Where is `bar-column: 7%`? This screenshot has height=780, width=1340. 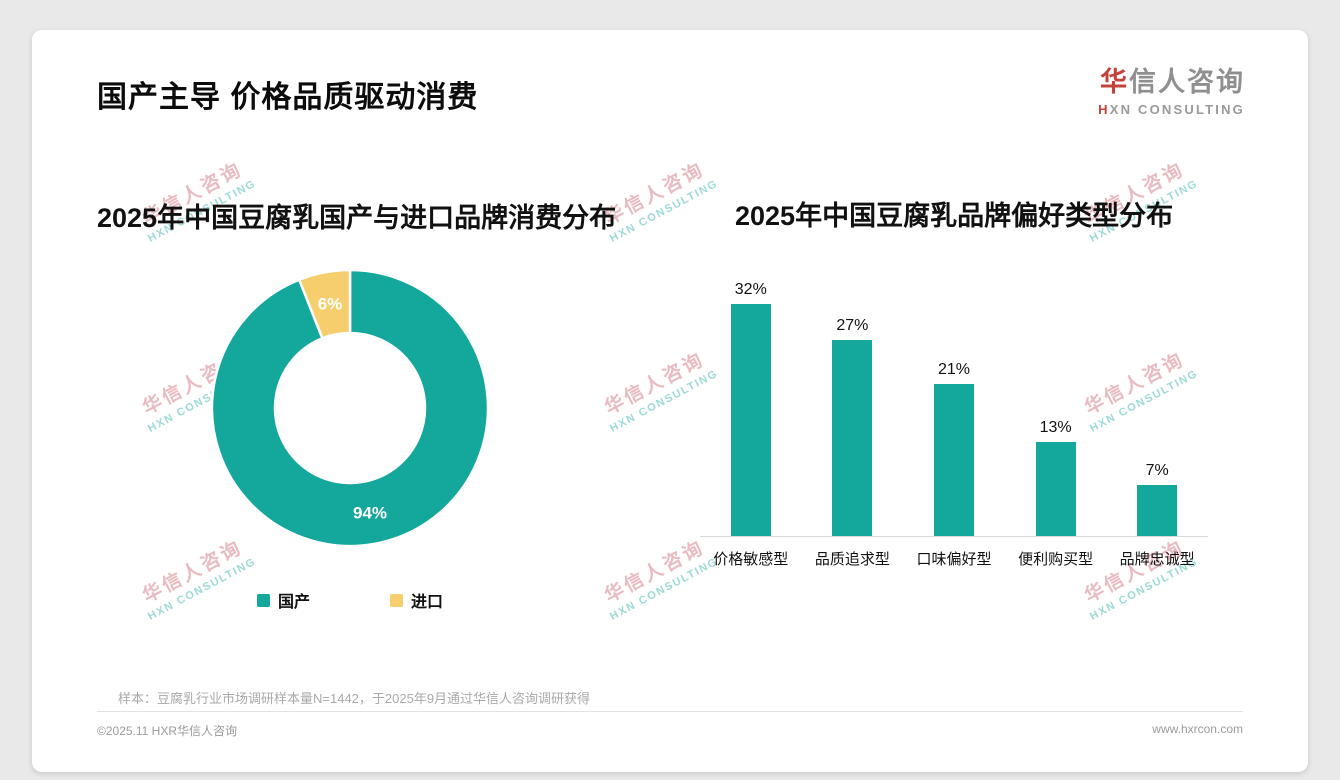 bar-column: 7% is located at coordinates (1157, 499).